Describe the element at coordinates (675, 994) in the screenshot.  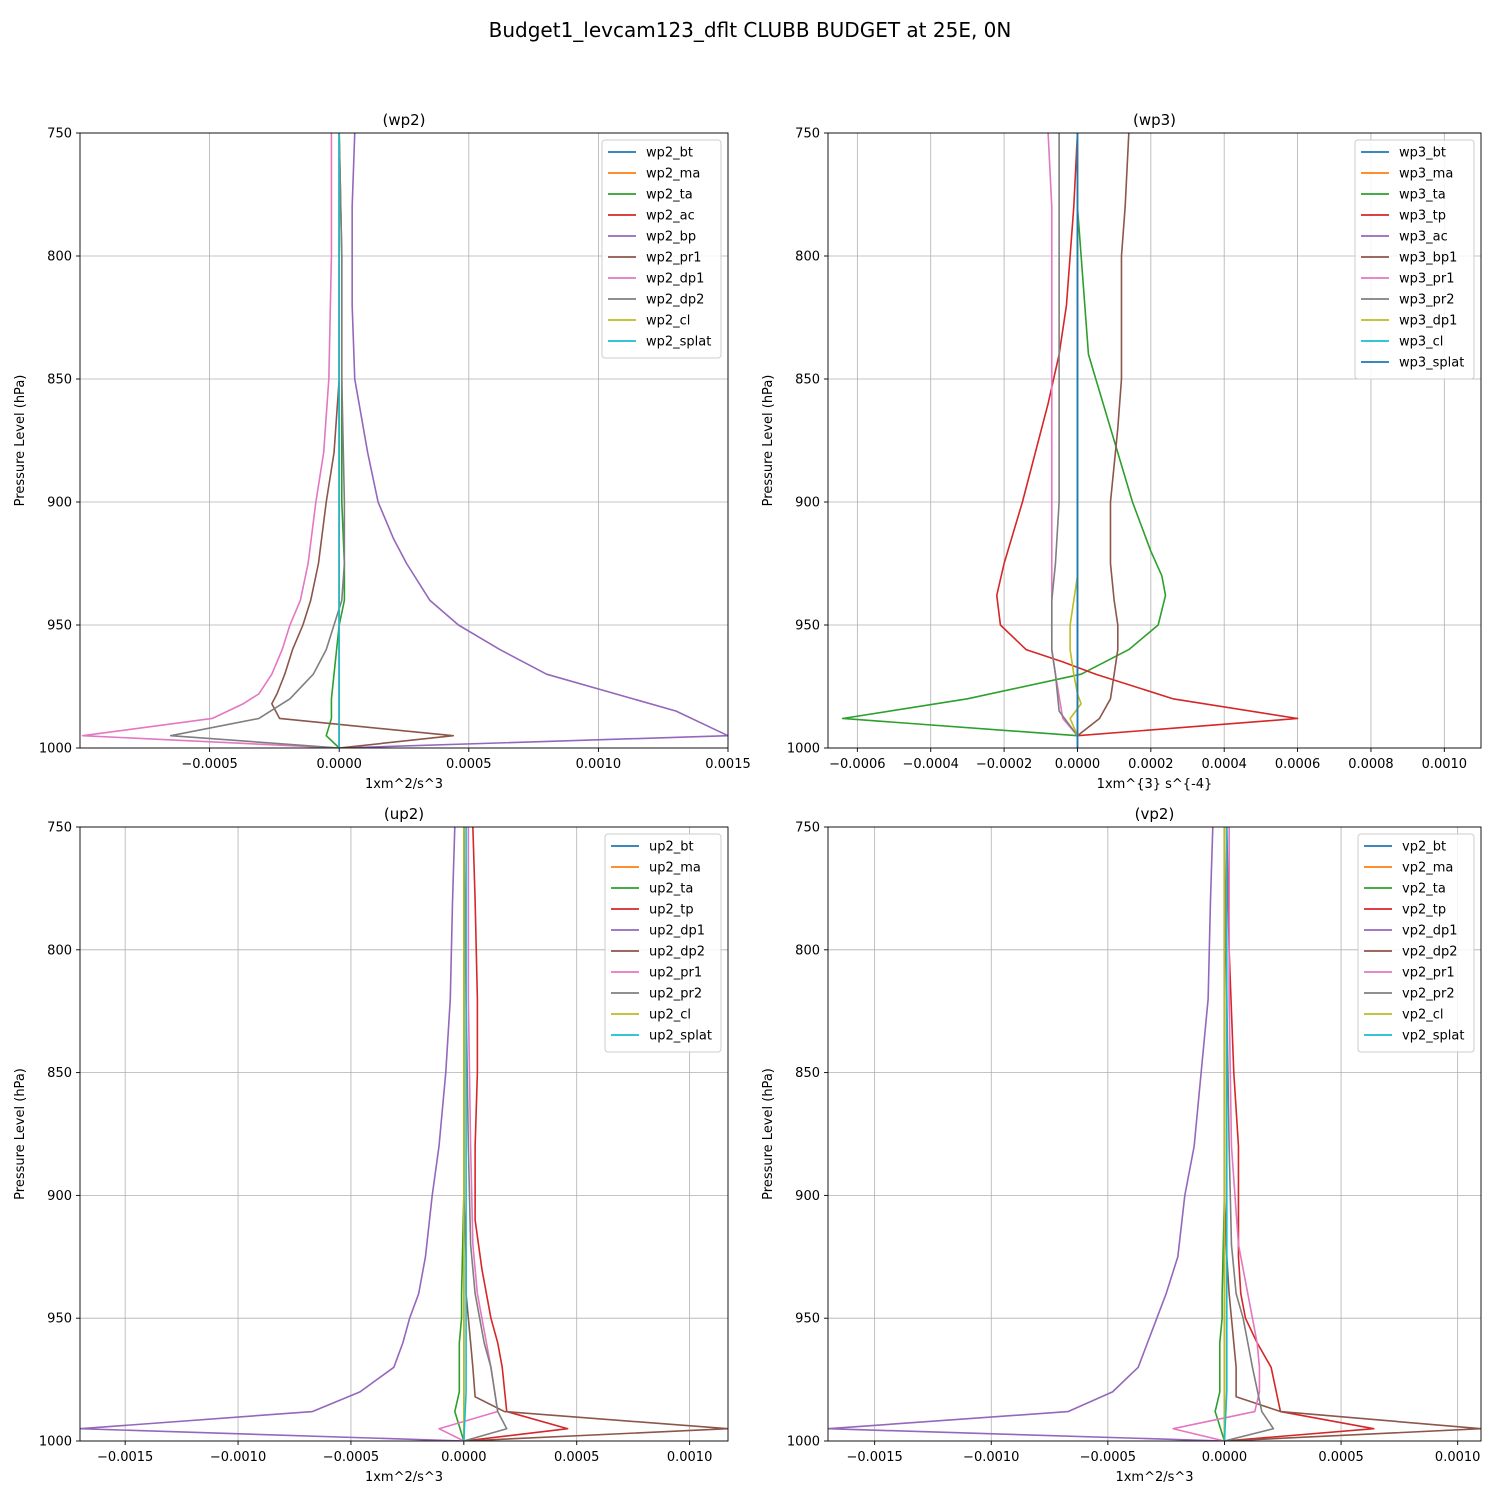
I see `legend-label-up2-pr2: up2_pr2` at that location.